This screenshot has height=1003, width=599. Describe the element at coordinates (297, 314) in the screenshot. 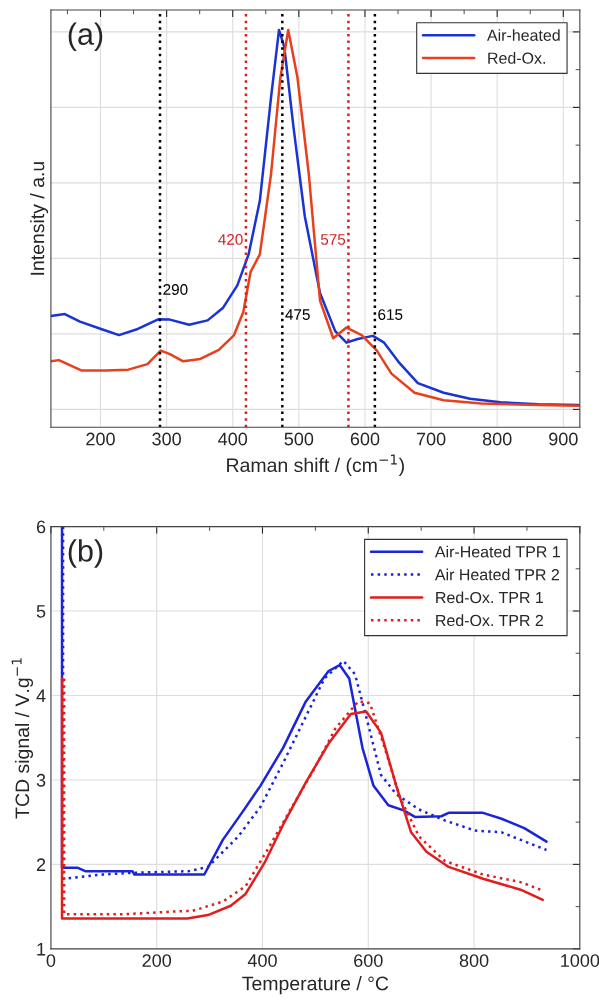

I see `ref-line-label: 475` at that location.